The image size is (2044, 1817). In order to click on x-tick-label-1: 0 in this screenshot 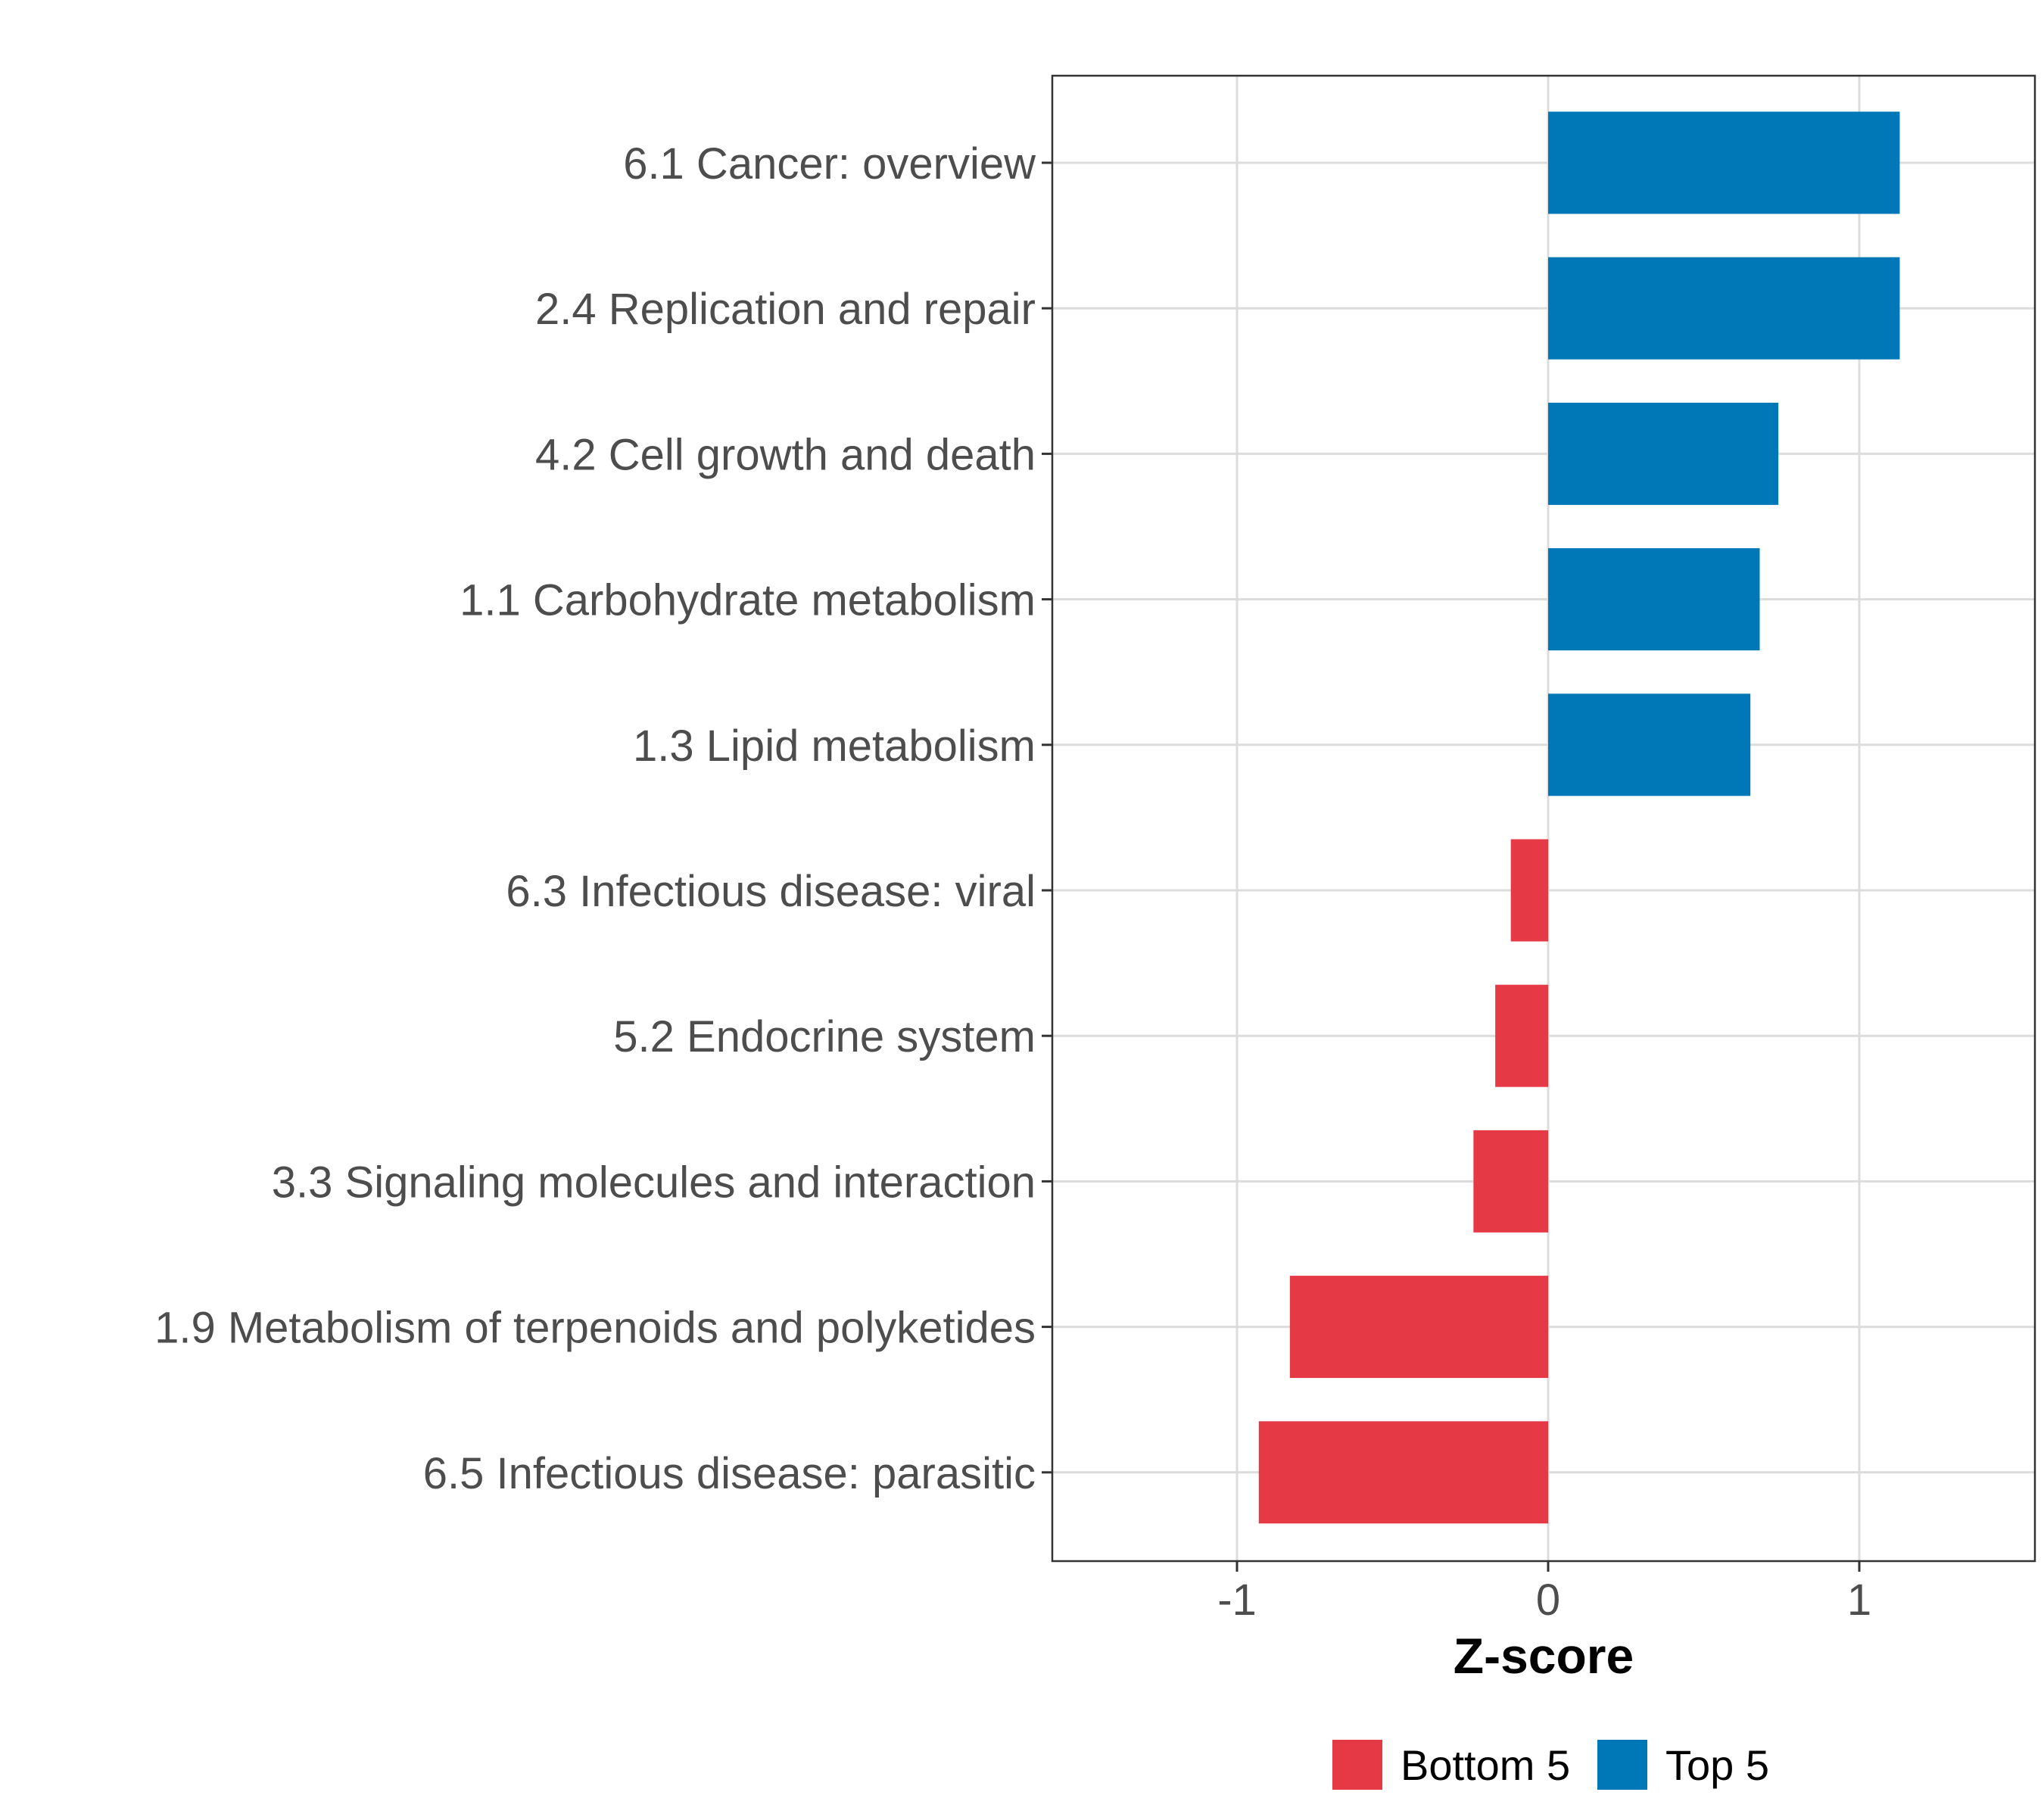, I will do `click(1548, 1600)`.